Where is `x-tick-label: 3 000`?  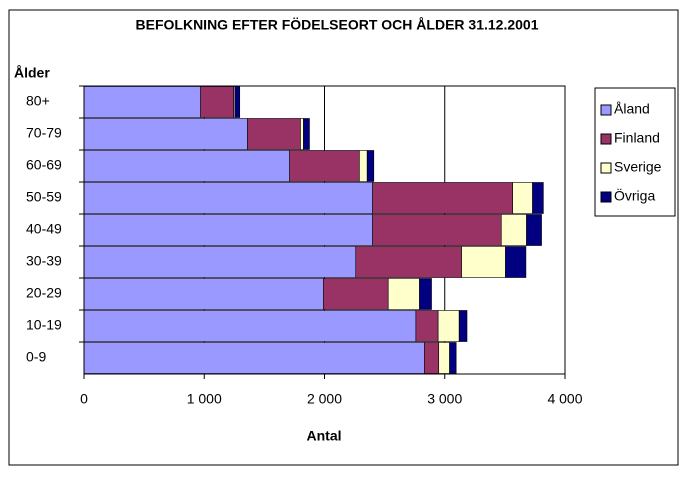 x-tick-label: 3 000 is located at coordinates (444, 399).